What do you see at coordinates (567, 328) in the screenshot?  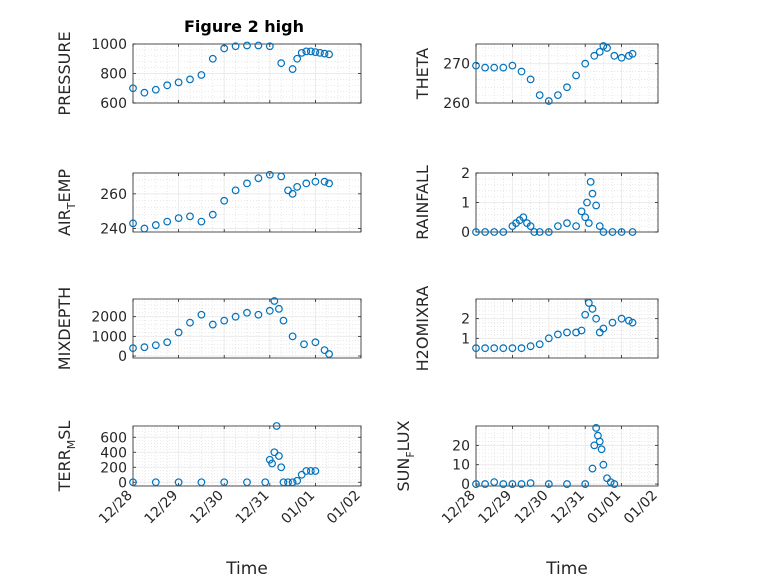 I see `plot-area` at bounding box center [567, 328].